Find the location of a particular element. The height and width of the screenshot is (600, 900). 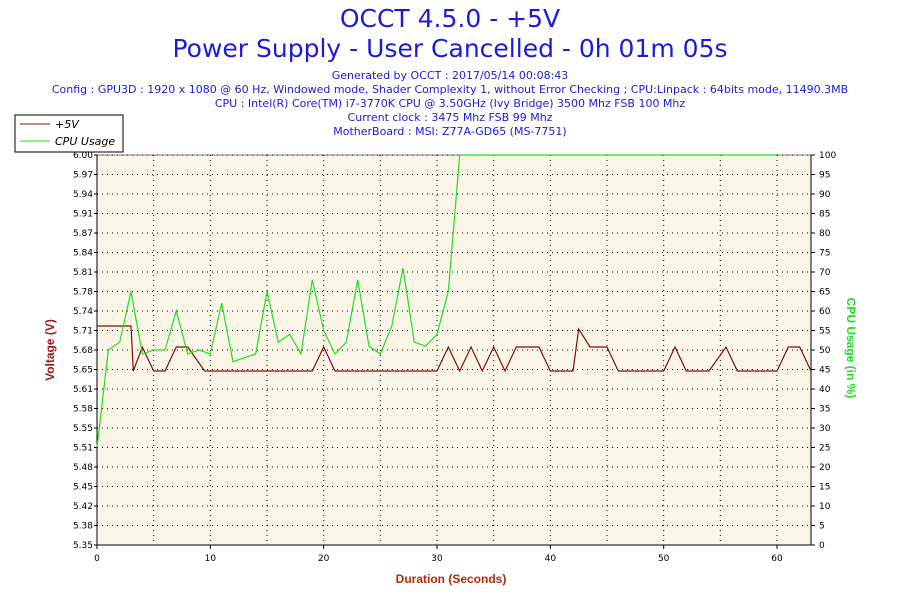

info-clock: Current clock : 3475 Mhz FSB 99 Mhz is located at coordinates (450, 117).